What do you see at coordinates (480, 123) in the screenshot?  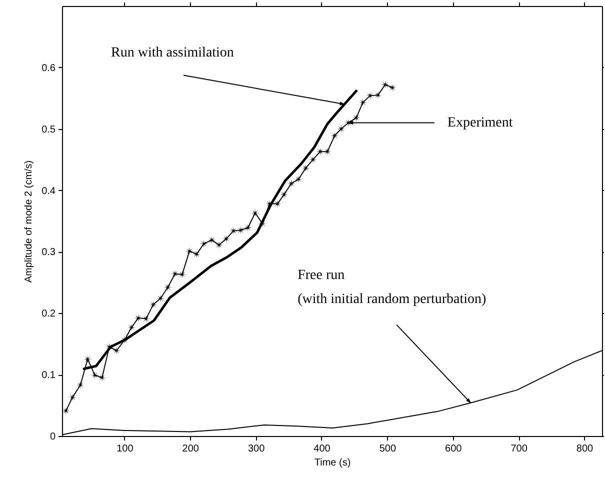 I see `annotation: Experiment` at bounding box center [480, 123].